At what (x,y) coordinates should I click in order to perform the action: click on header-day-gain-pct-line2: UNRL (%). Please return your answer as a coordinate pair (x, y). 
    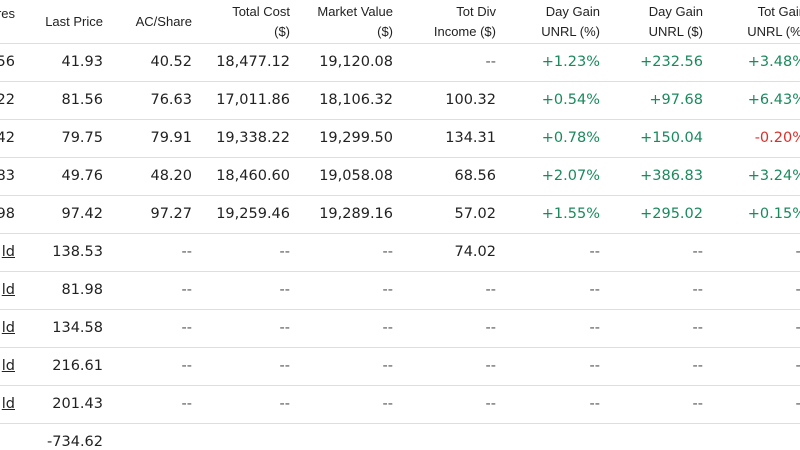
    Looking at the image, I should click on (570, 31).